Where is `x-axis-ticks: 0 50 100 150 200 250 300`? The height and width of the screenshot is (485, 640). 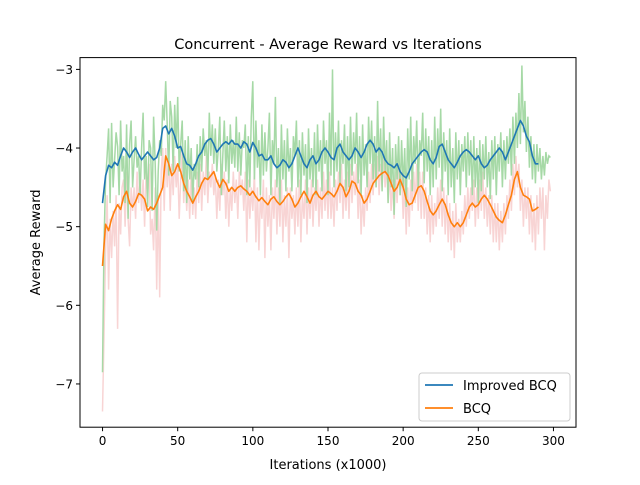
x-axis-ticks: 0 50 100 150 200 250 300 is located at coordinates (332, 437).